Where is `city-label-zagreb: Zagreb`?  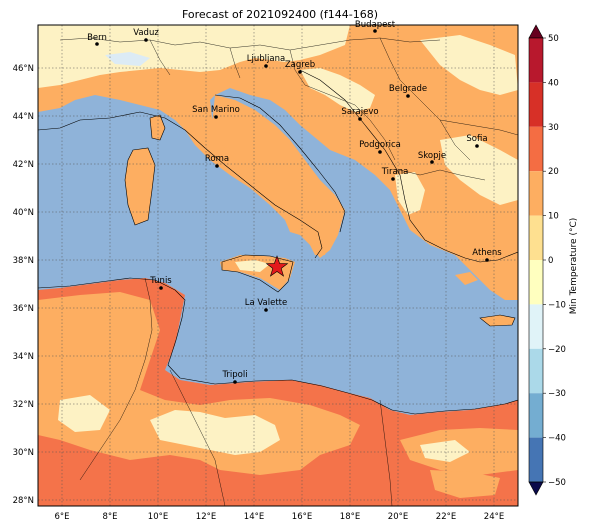 city-label-zagreb: Zagreb is located at coordinates (300, 65).